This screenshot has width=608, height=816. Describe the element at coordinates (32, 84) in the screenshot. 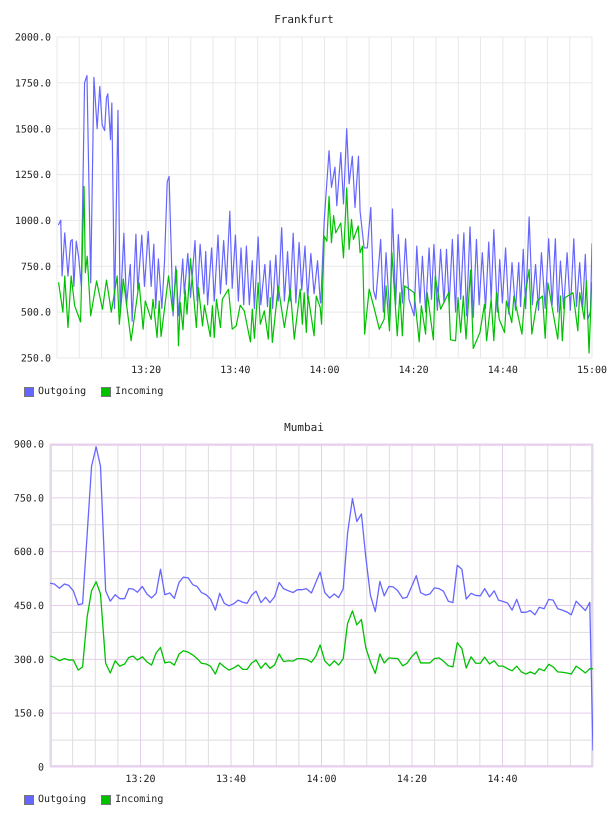

I see `y-tick-label: 1750.0` at that location.